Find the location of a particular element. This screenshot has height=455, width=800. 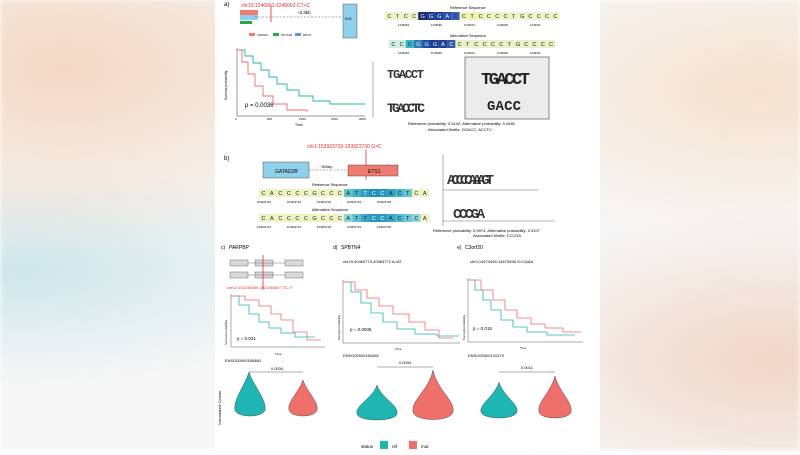

ylabel: Survival probability is located at coordinates (339, 327).